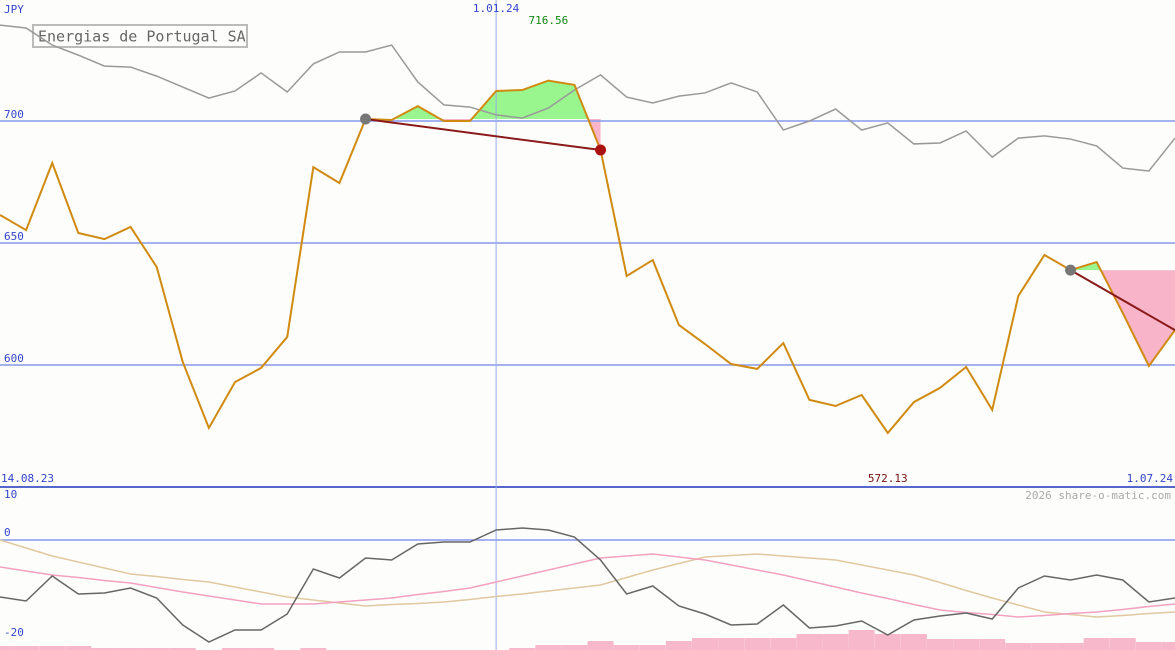  What do you see at coordinates (483, 100) in the screenshot?
I see `signal-fill-above` at bounding box center [483, 100].